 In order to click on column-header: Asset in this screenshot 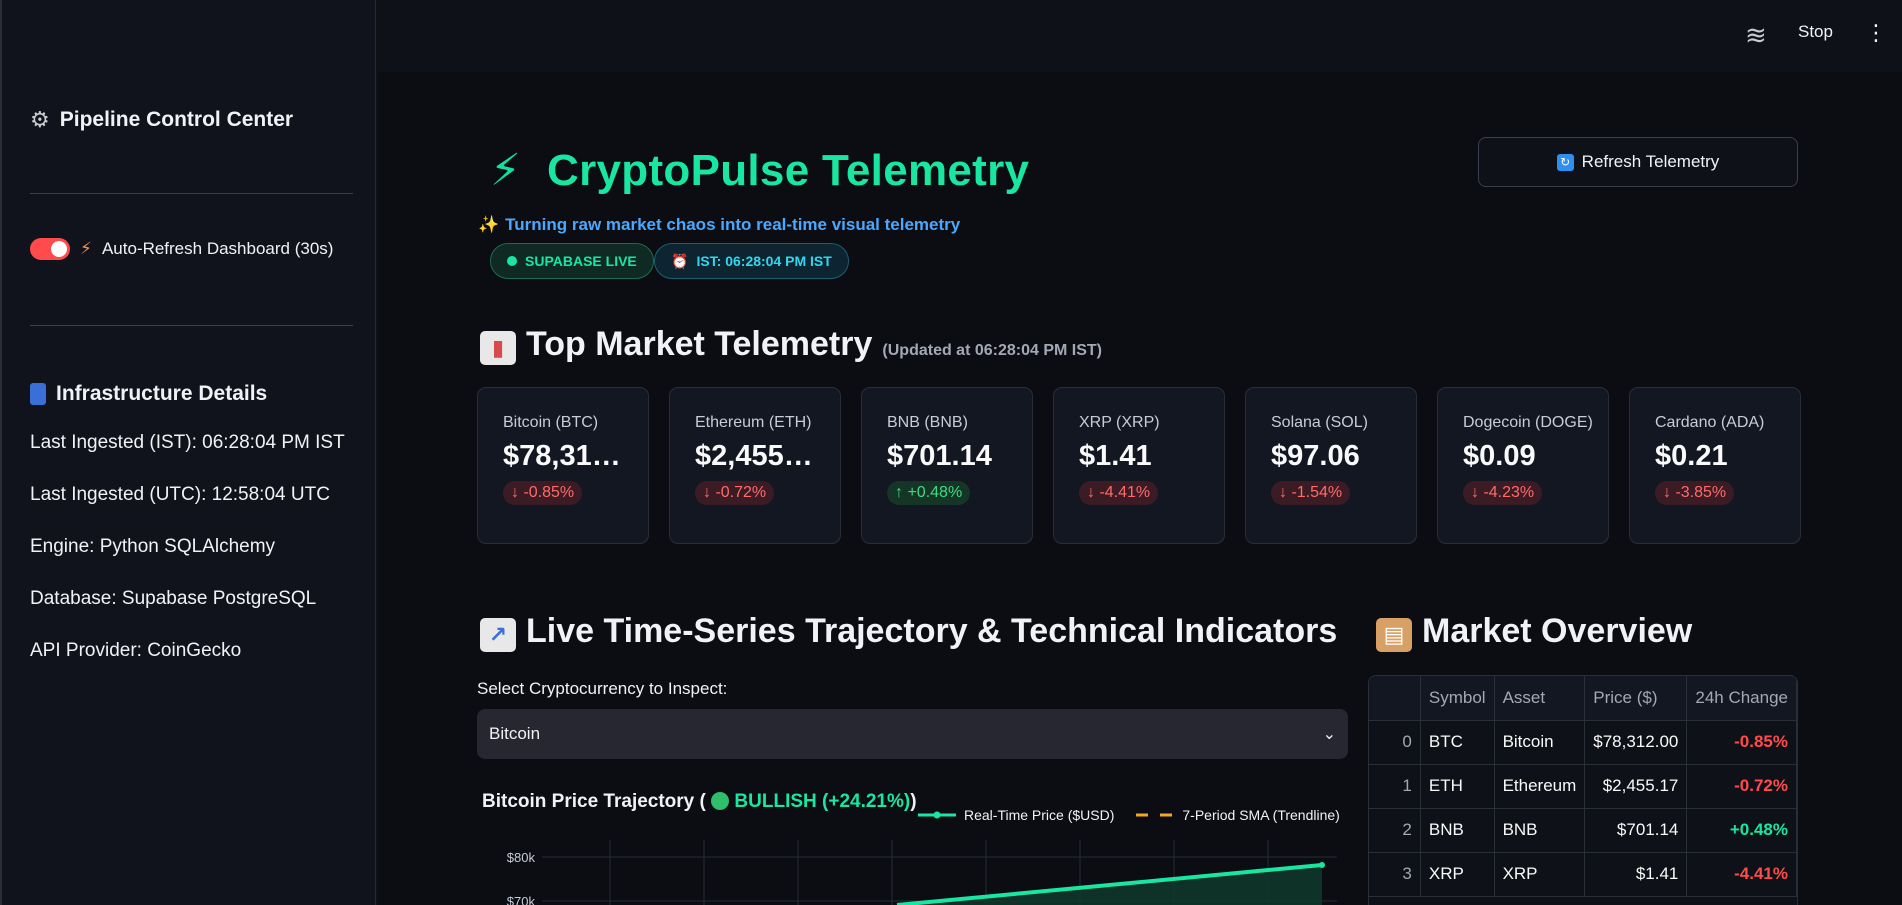, I will do `click(1540, 698)`.